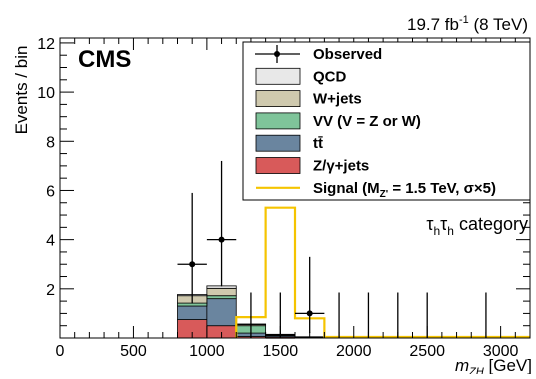 The height and width of the screenshot is (379, 536). I want to click on legend-label: tt̄, so click(318, 143).